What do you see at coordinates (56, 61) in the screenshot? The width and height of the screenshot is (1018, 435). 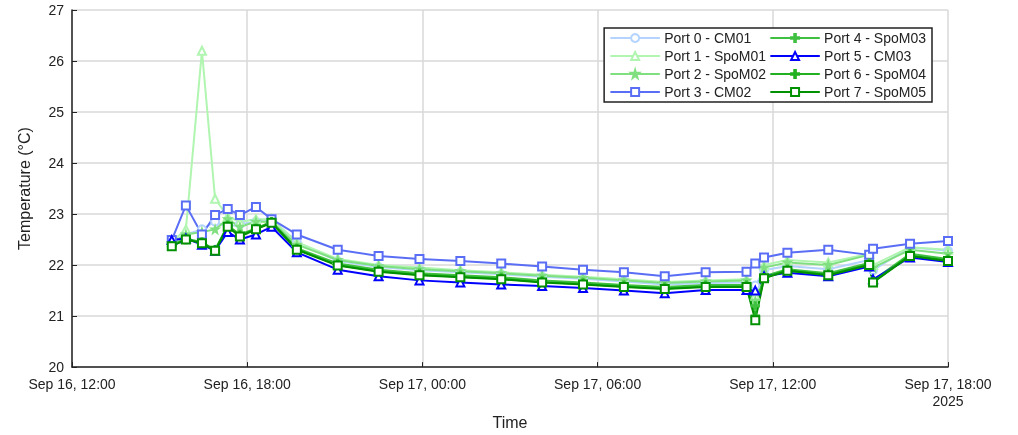 I see `y-tick-label: 26` at bounding box center [56, 61].